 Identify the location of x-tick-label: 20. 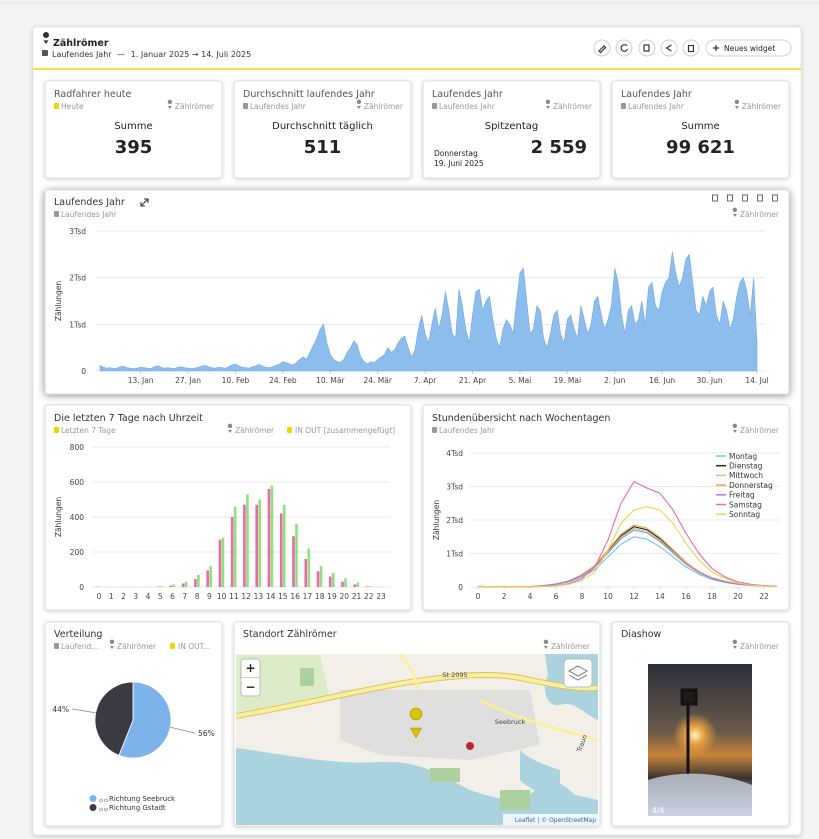
(738, 596).